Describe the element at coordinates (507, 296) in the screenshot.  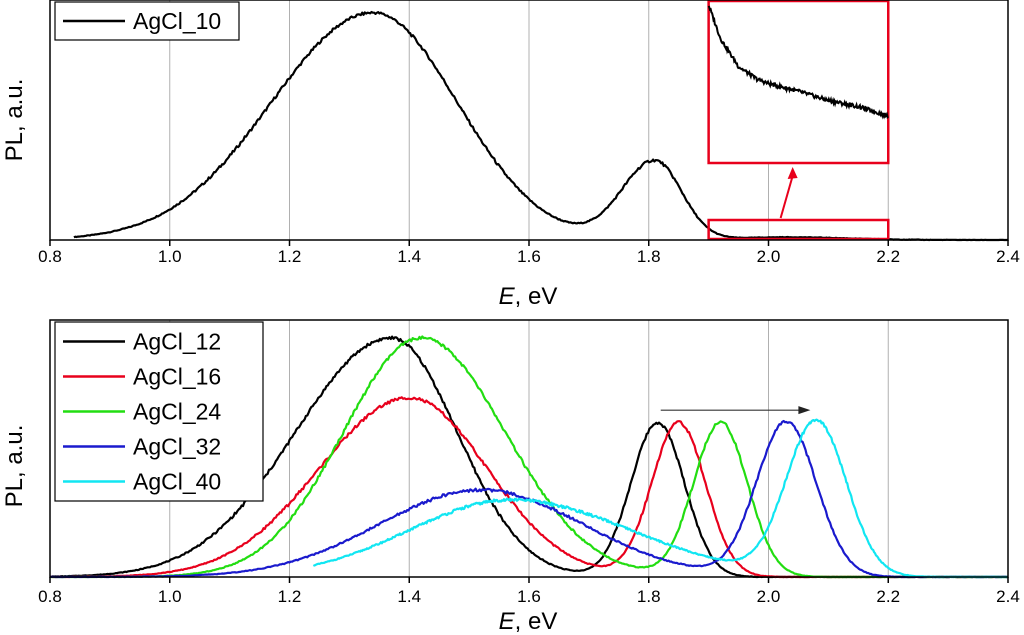
I see `top-x-label-symbol: E` at that location.